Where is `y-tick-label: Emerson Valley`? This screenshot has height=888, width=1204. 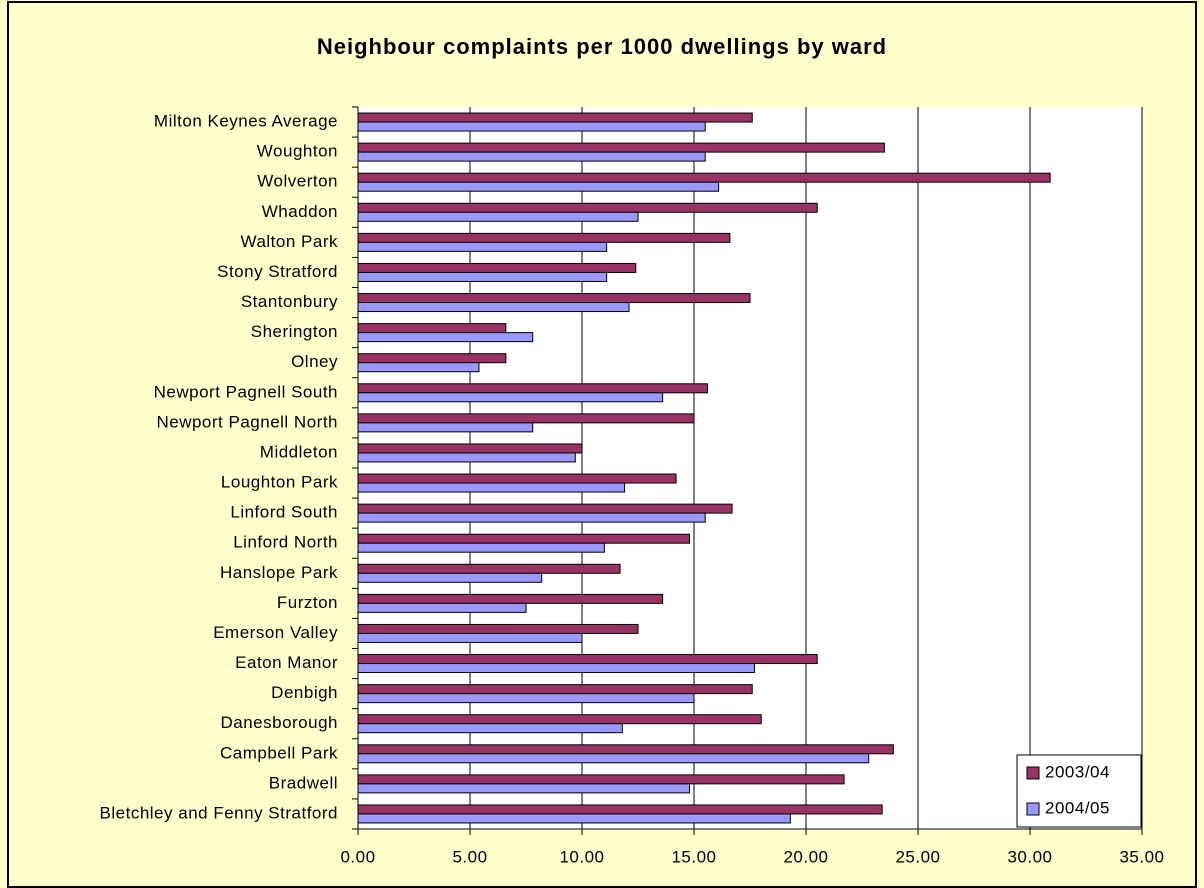 y-tick-label: Emerson Valley is located at coordinates (275, 632).